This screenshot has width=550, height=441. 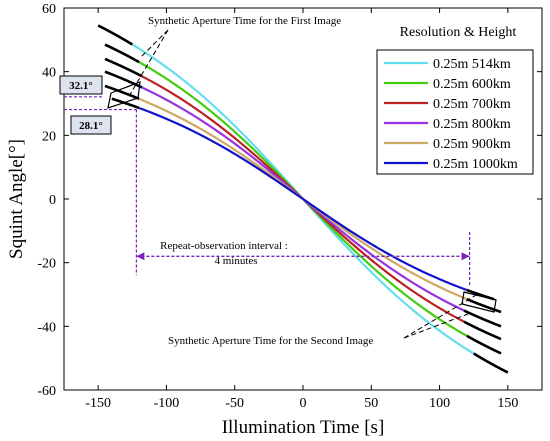 What do you see at coordinates (472, 84) in the screenshot?
I see `legend-label: 0.25m 600km` at bounding box center [472, 84].